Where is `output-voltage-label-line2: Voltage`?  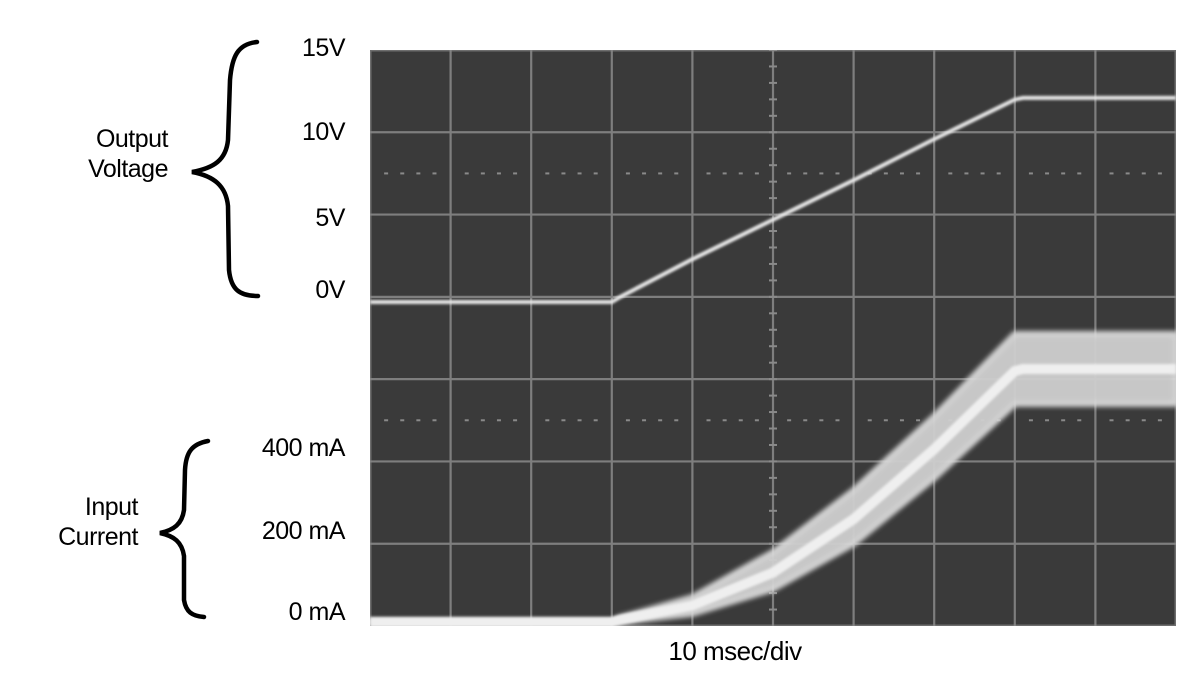
output-voltage-label-line2: Voltage is located at coordinates (128, 169).